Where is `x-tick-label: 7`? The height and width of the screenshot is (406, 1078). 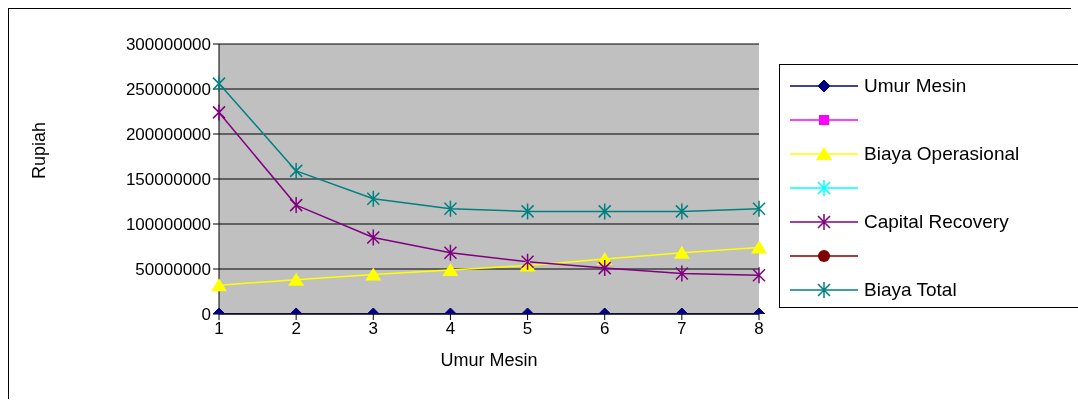 x-tick-label: 7 is located at coordinates (682, 329).